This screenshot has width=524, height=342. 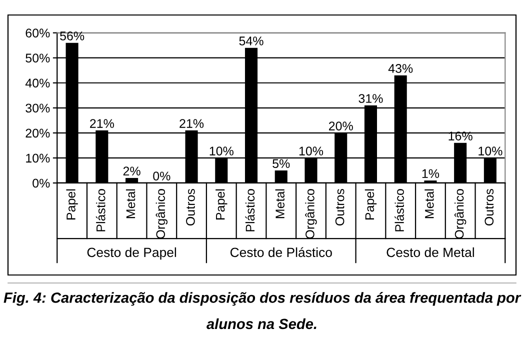 What do you see at coordinates (430, 252) in the screenshot?
I see `text: Cesto de Metal` at bounding box center [430, 252].